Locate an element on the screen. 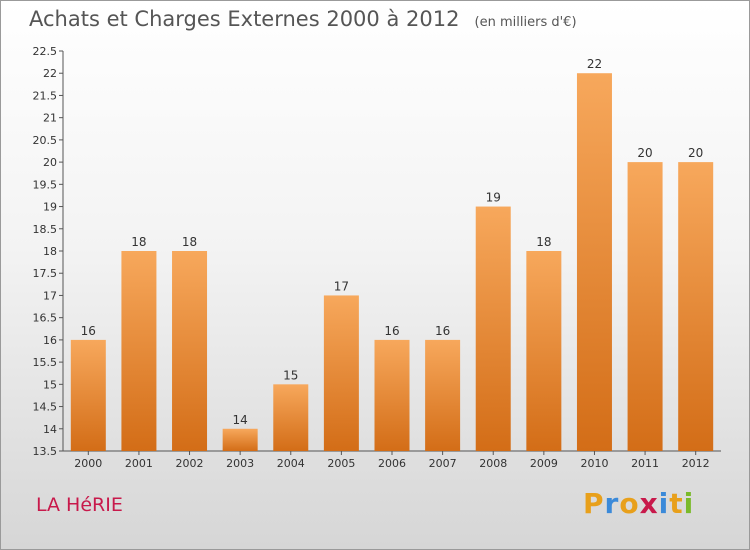  location-name: LA HéRIE is located at coordinates (79, 505).